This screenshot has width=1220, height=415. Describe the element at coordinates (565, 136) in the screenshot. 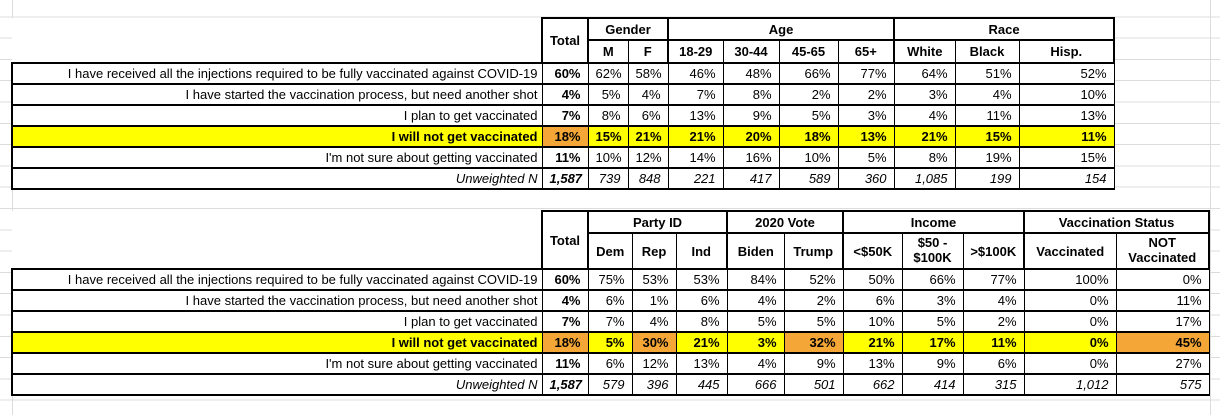

I see `total-cell: 18%` at that location.